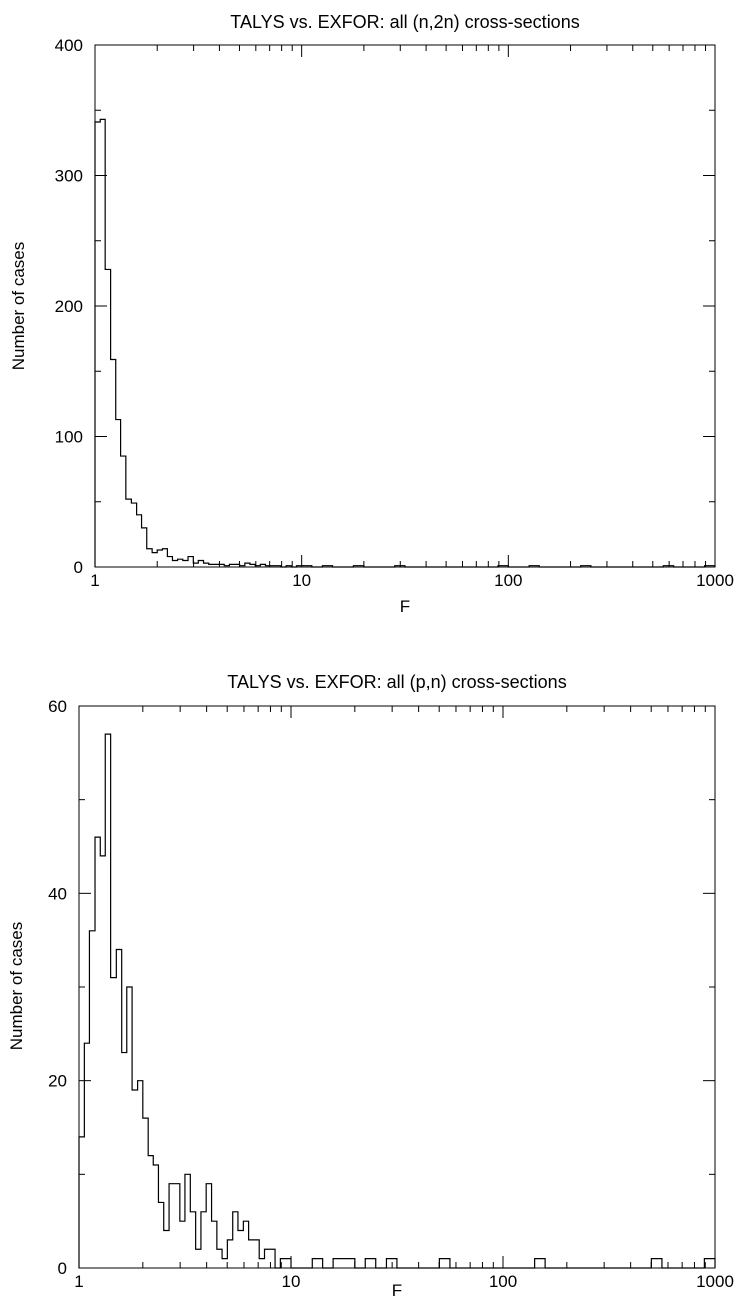 The height and width of the screenshot is (1300, 745). What do you see at coordinates (57, 893) in the screenshot?
I see `y-tick-label: 40` at bounding box center [57, 893].